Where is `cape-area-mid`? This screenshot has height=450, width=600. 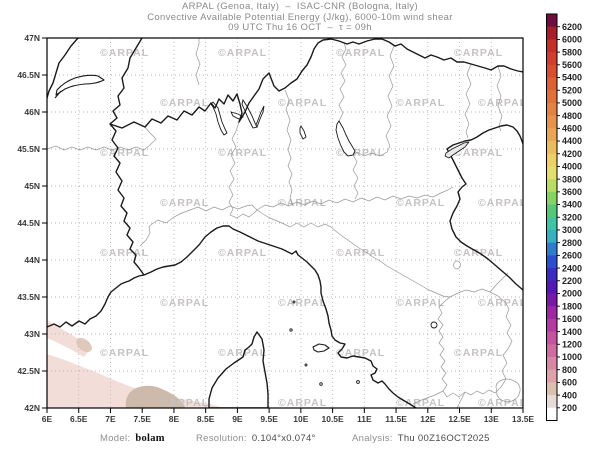
cape-area-mid is located at coordinates (84, 345).